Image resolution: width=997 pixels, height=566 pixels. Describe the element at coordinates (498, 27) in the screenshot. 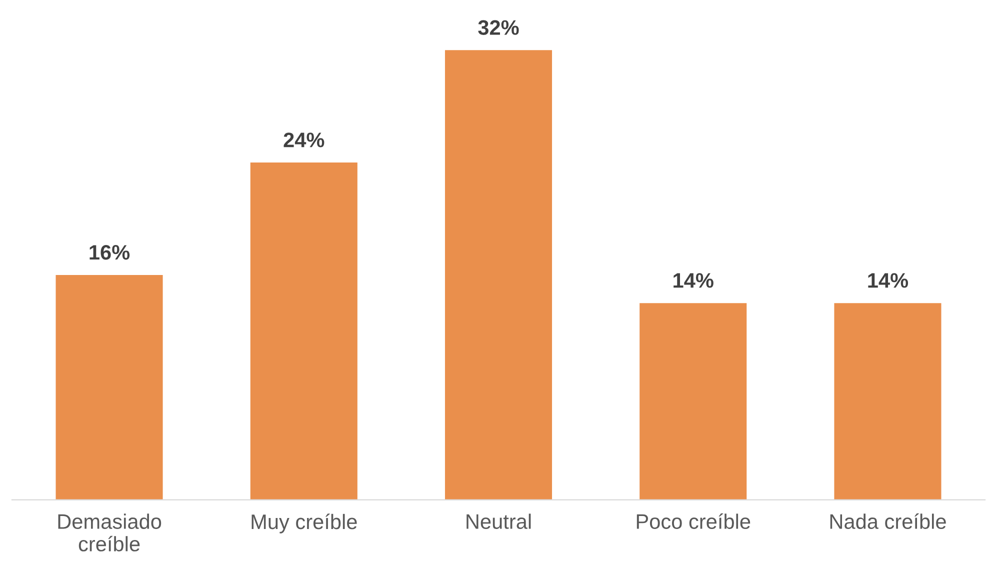

I see `data-label: 32%` at that location.